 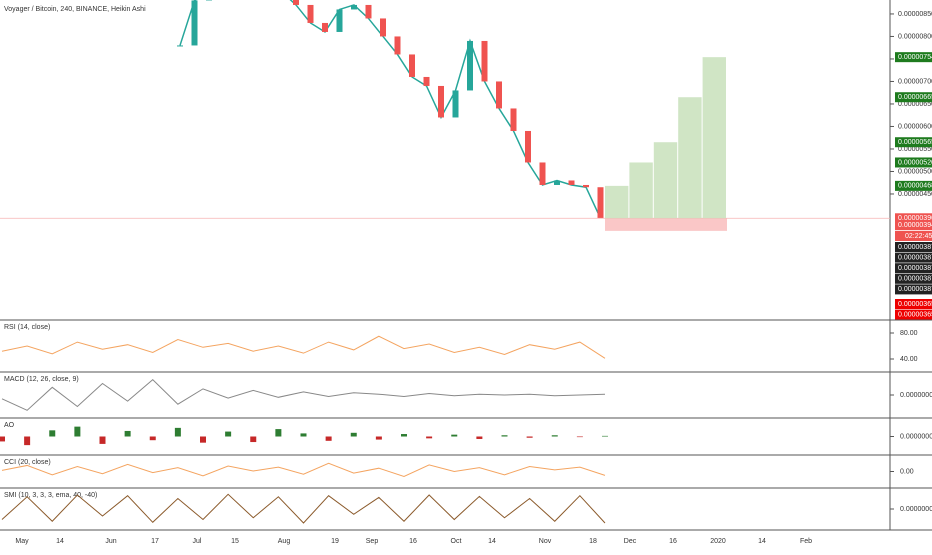 I want to click on indicator-tick-label: 40.00, so click(x=909, y=359).